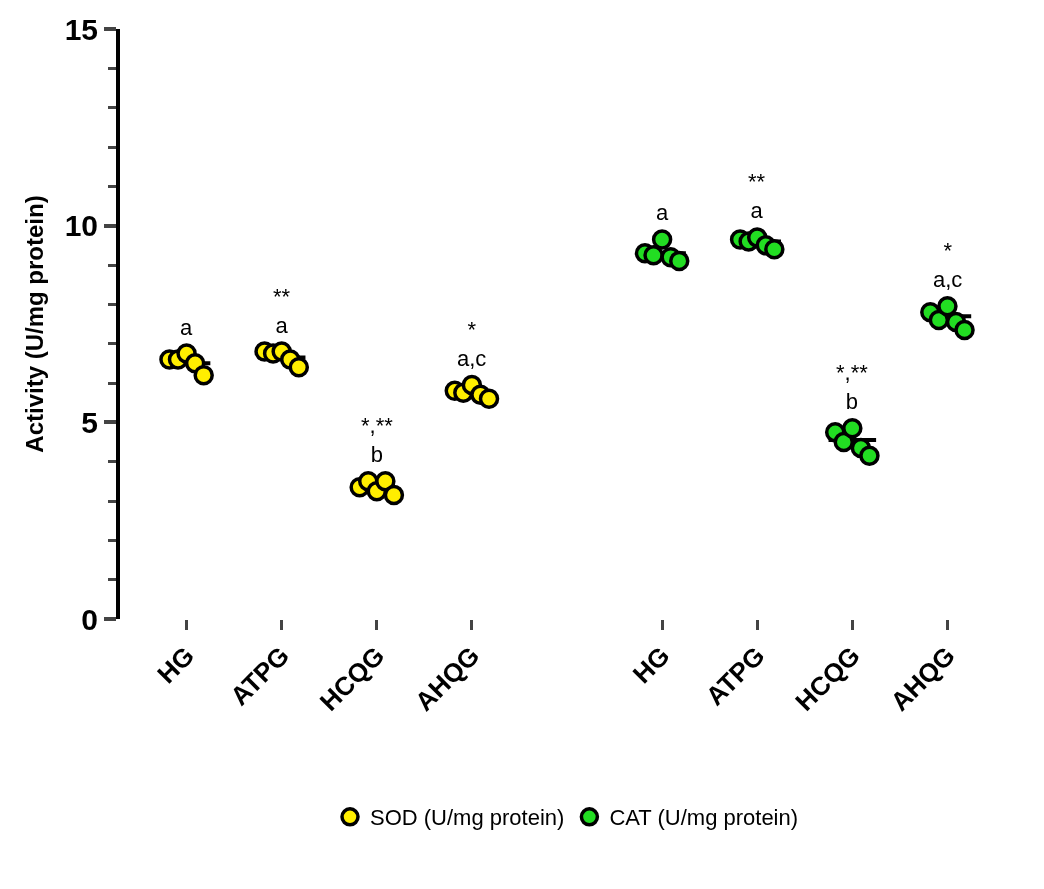 Image resolution: width=1044 pixels, height=889 pixels. I want to click on y-tick-label: 5, so click(89, 422).